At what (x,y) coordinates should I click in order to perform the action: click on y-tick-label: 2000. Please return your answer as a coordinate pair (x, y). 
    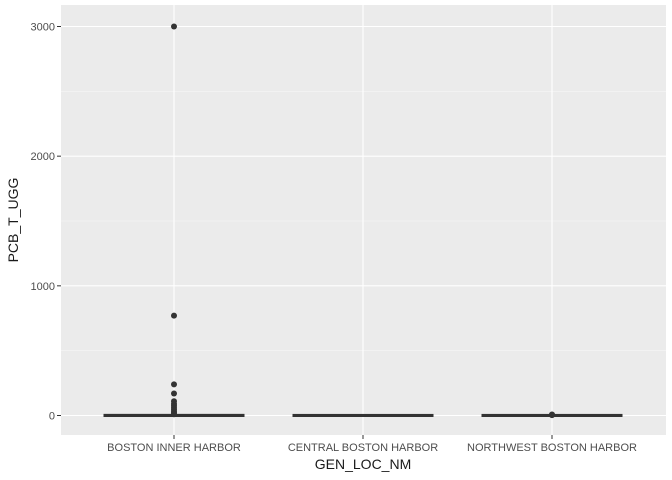
    Looking at the image, I should click on (43, 157).